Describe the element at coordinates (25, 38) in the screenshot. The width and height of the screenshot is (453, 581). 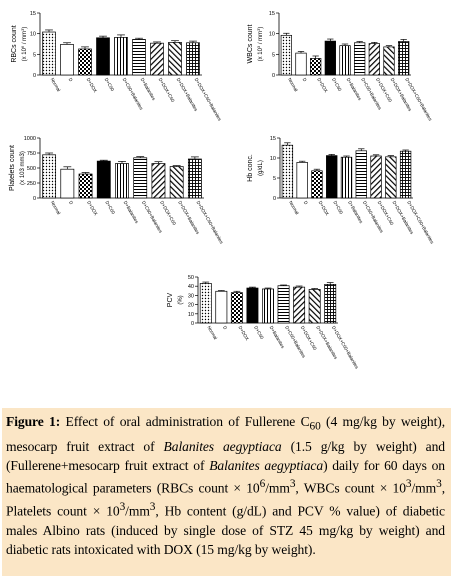
I see `y-axis-unit-part: / mm` at that location.